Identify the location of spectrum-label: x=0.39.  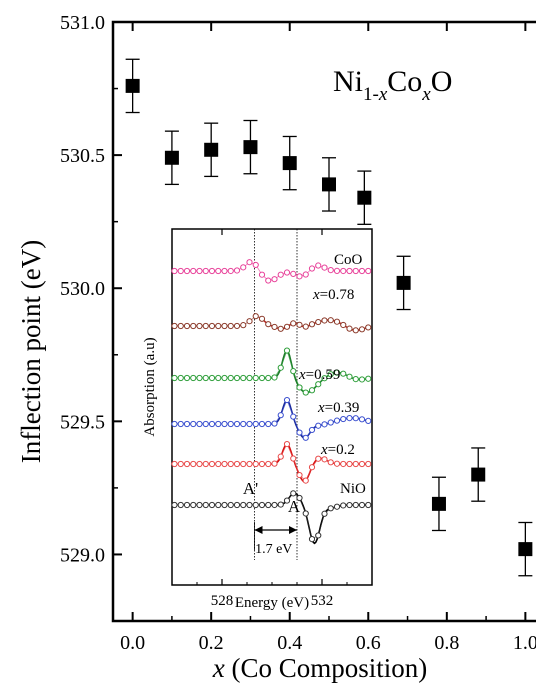
(338, 408).